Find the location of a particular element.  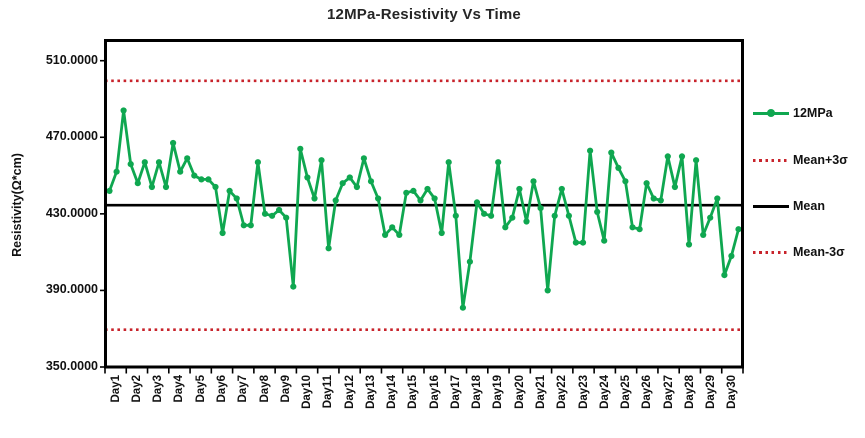

x-tick-label: Day13 is located at coordinates (370, 392).